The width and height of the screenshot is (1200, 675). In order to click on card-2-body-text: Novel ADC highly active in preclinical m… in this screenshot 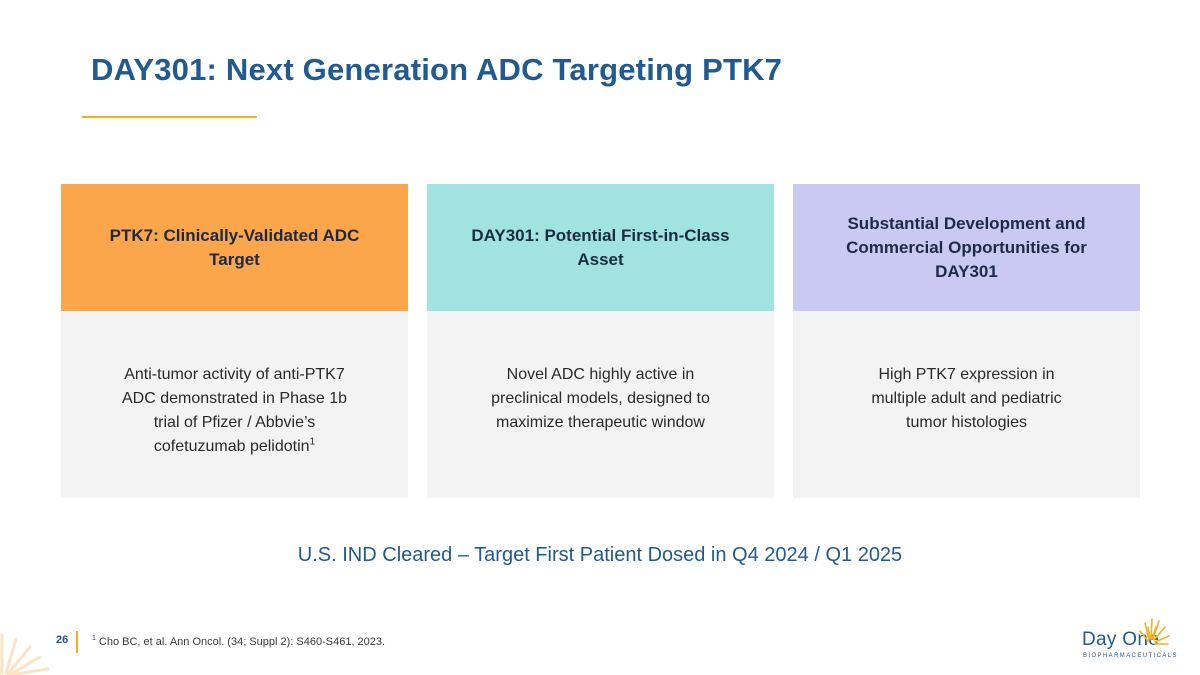, I will do `click(600, 398)`.